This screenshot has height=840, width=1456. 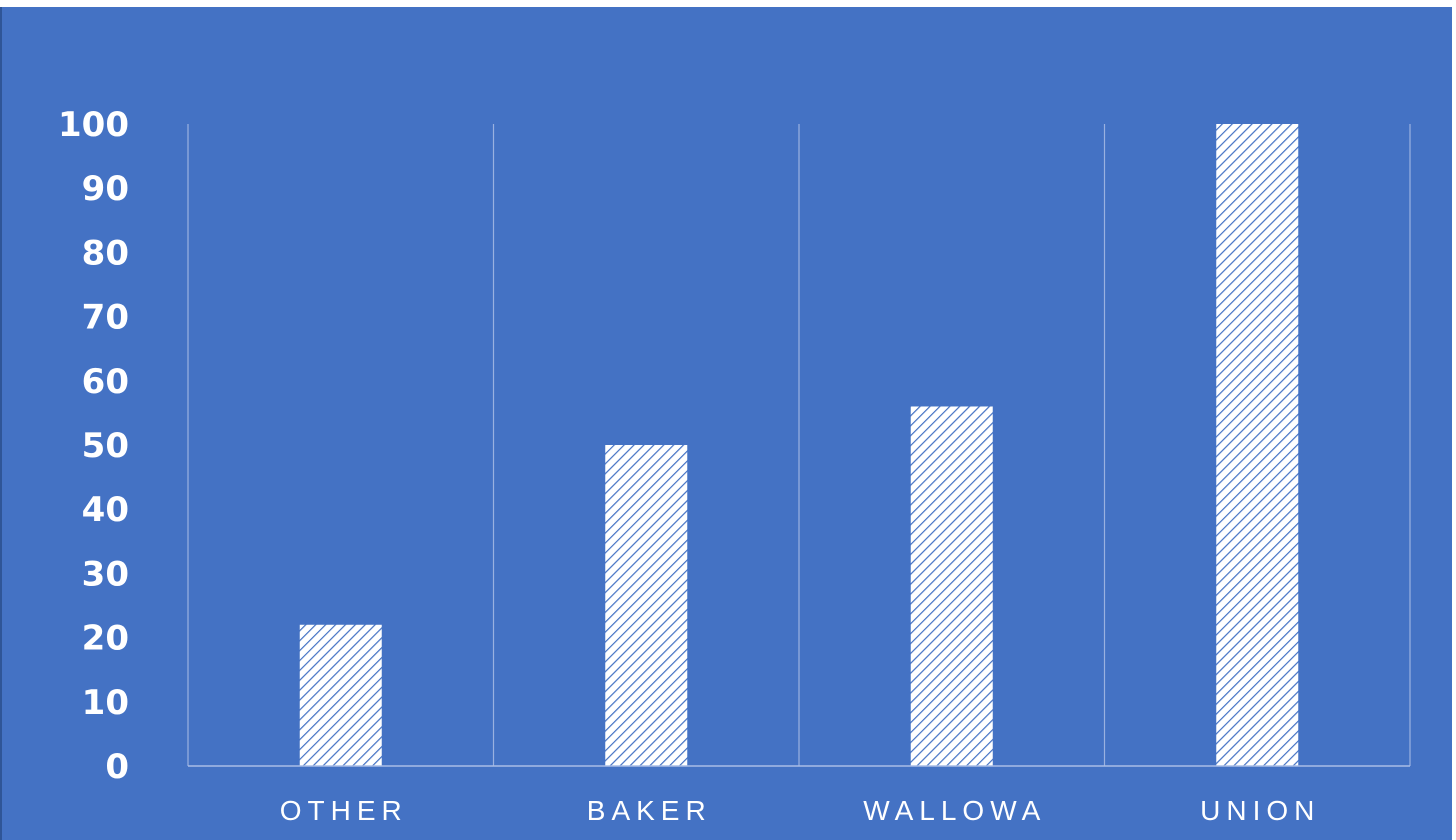 What do you see at coordinates (105, 639) in the screenshot?
I see `y-tick-label: 20` at bounding box center [105, 639].